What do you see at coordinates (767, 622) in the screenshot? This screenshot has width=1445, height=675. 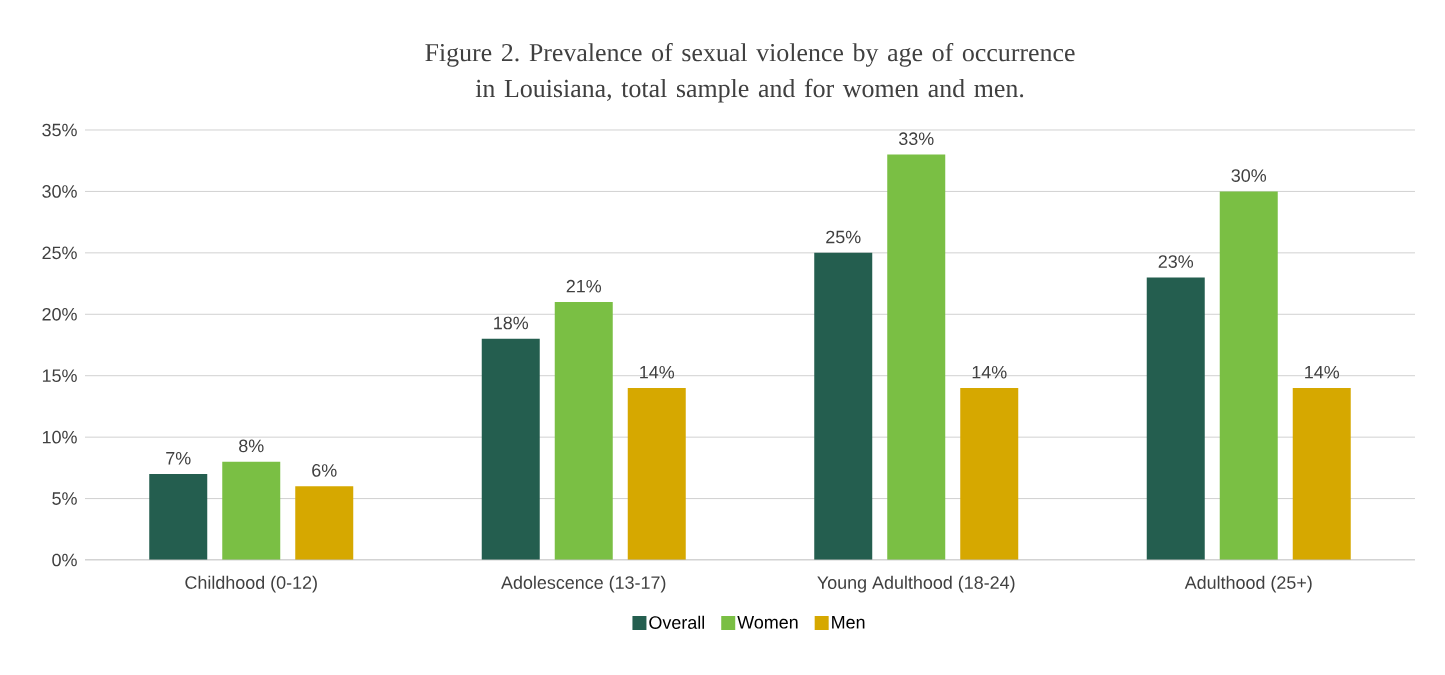 I see `legend-label: Women` at bounding box center [767, 622].